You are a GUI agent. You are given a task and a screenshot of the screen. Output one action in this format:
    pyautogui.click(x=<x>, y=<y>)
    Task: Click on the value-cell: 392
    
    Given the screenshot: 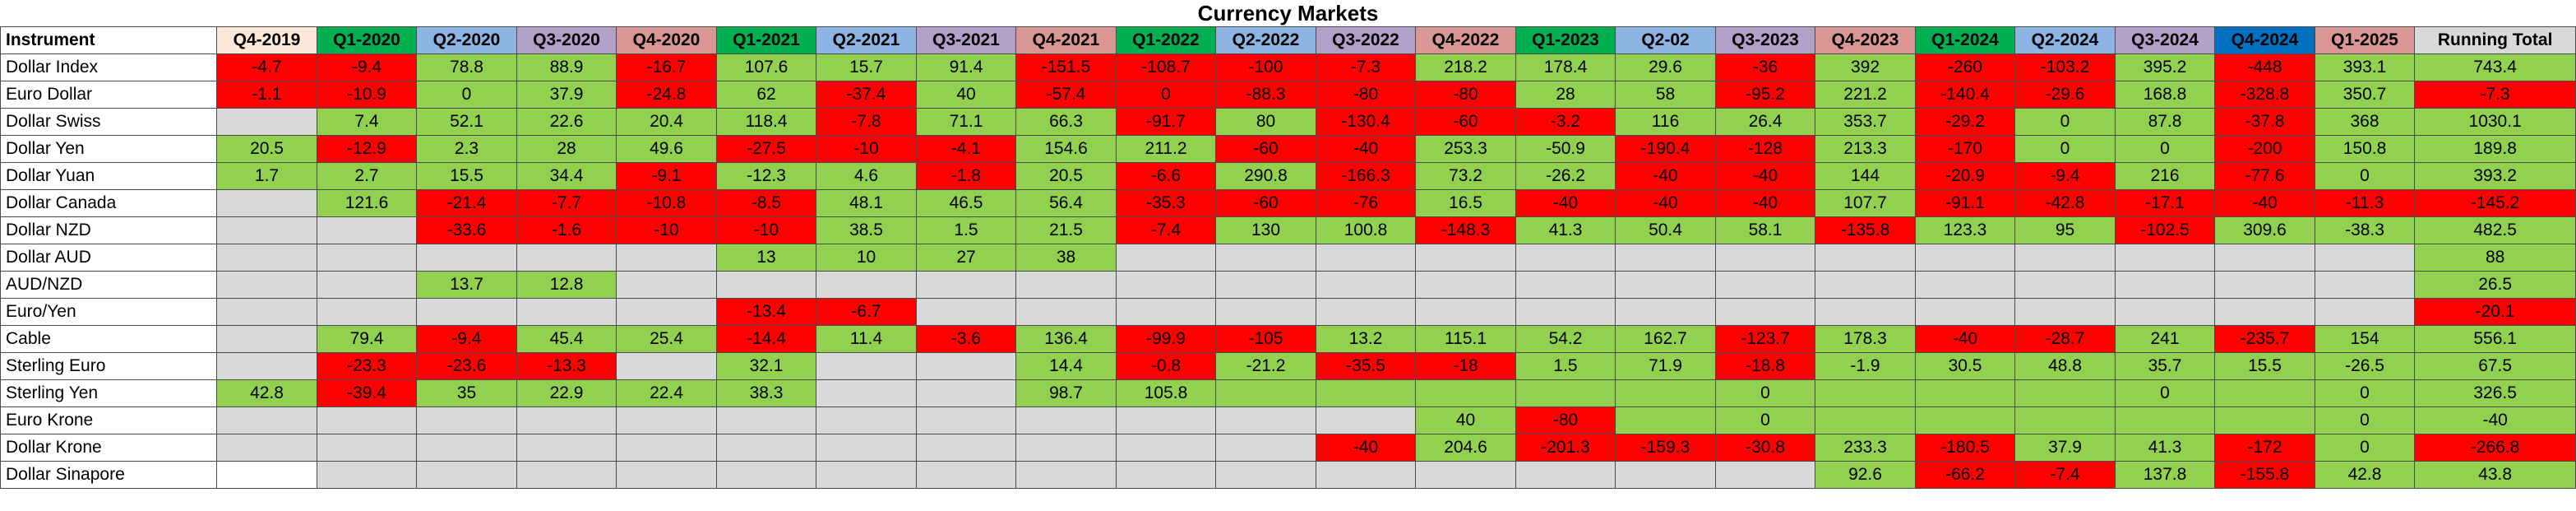 What is the action you would take?
    pyautogui.click(x=1865, y=67)
    